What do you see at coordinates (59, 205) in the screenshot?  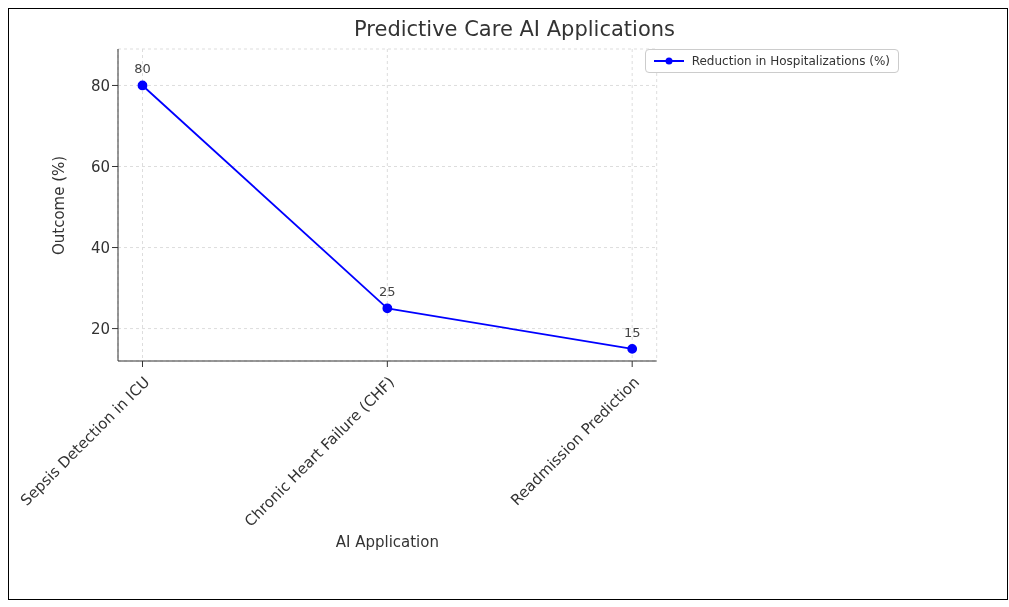 I see `y-axis-title: Outcome (%)` at bounding box center [59, 205].